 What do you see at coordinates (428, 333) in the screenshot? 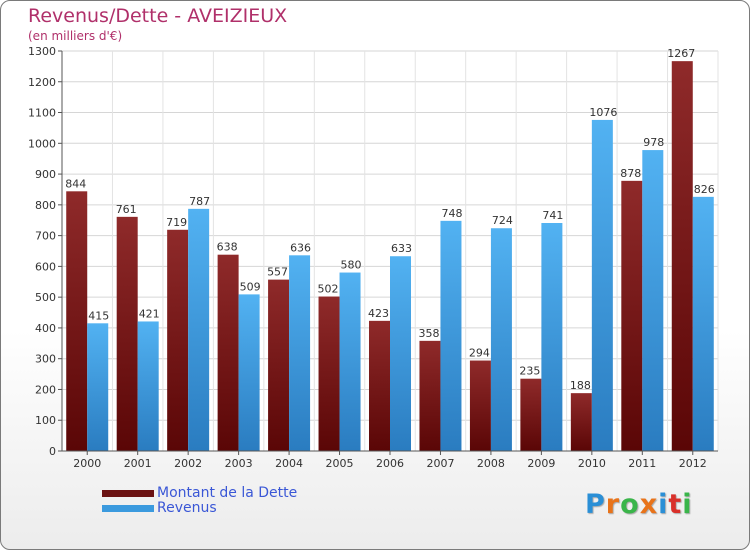
I see `data-label-dette: 358` at bounding box center [428, 333].